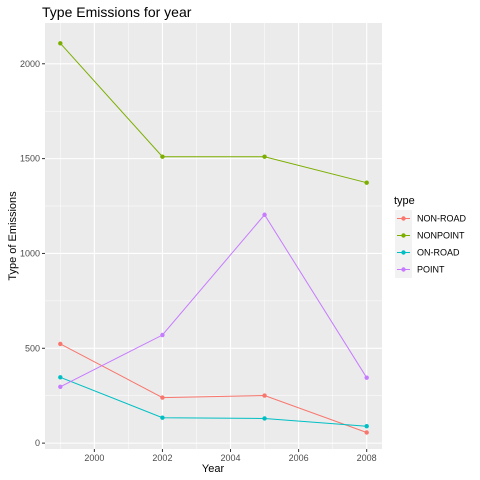 The image size is (480, 480). What do you see at coordinates (367, 458) in the screenshot?
I see `x-tick-label: 2008` at bounding box center [367, 458].